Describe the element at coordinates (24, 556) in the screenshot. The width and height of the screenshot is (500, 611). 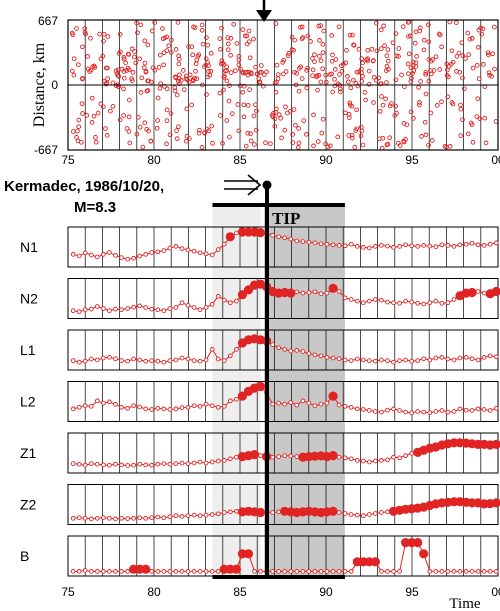
I see `panel-label: B` at that location.